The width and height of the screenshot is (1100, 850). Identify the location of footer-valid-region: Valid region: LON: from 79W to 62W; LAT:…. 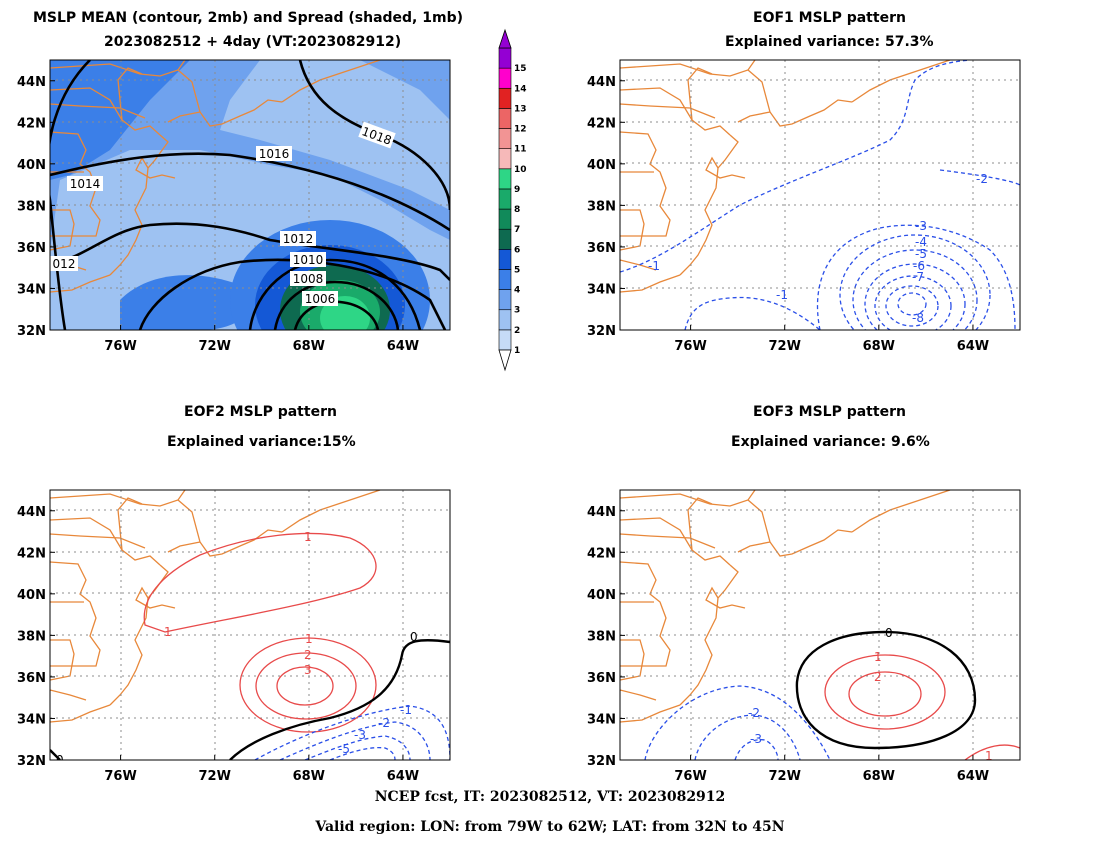
(550, 827).